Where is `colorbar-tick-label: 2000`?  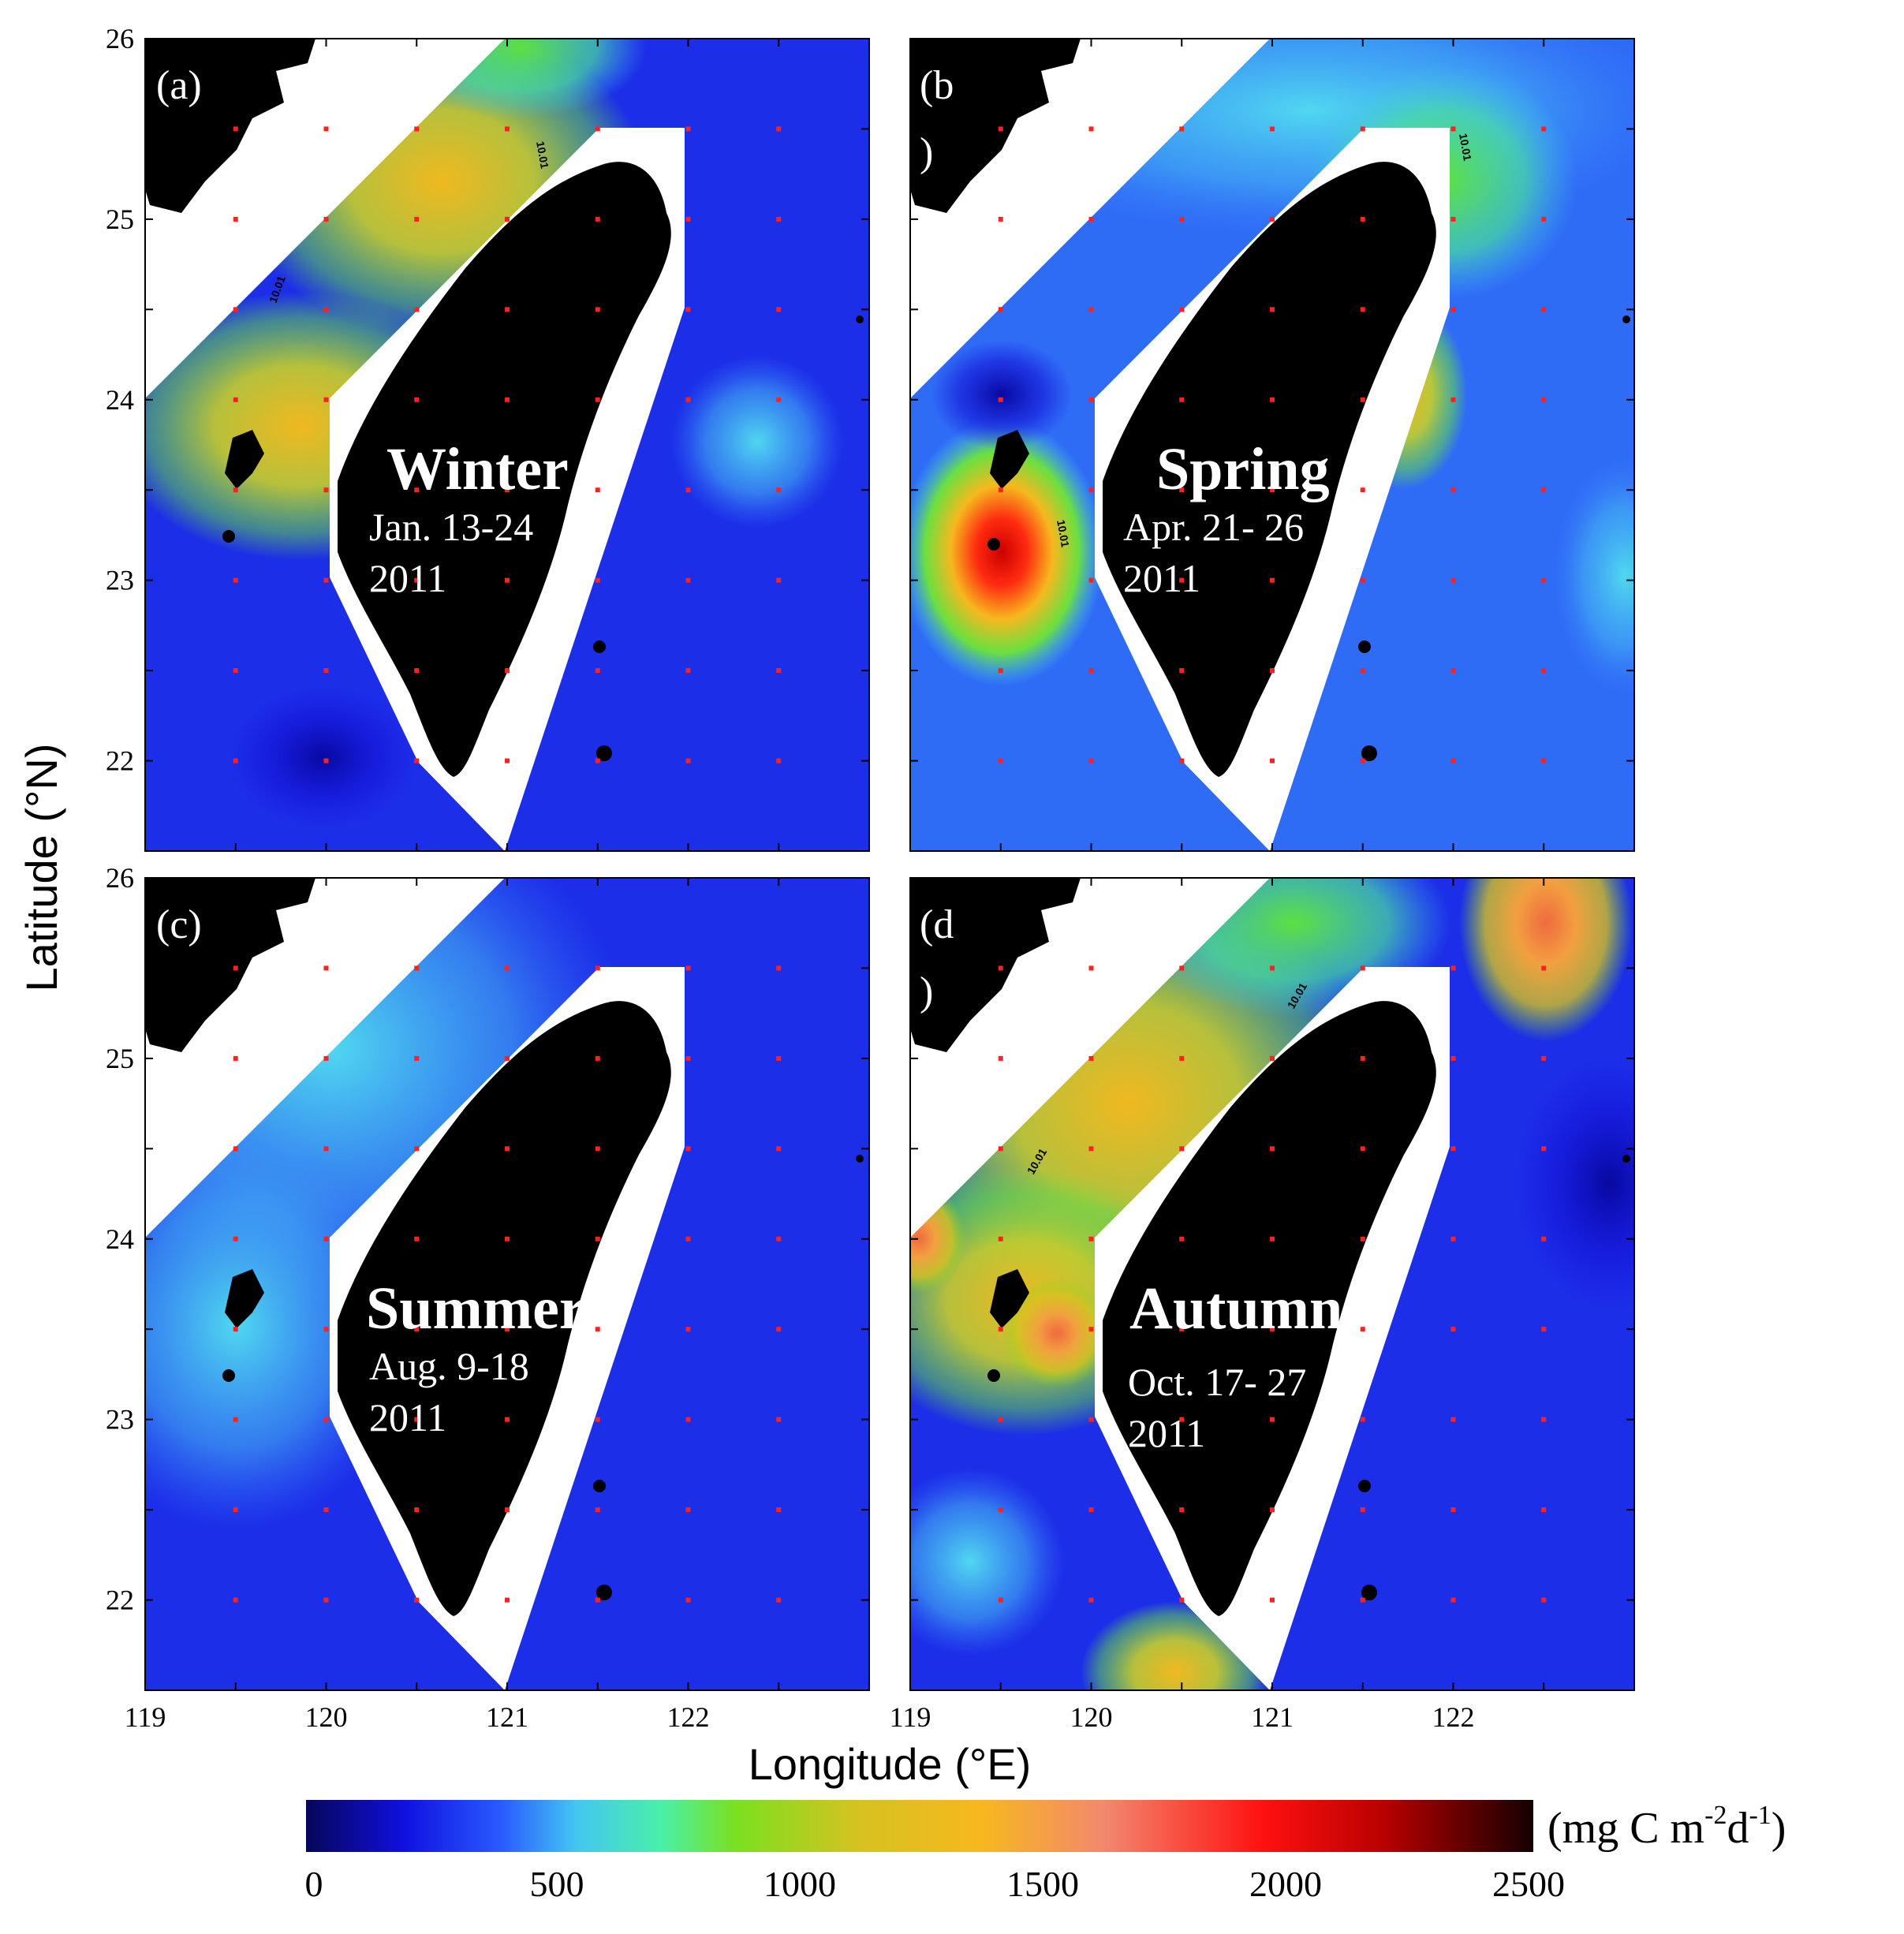
colorbar-tick-label: 2000 is located at coordinates (1285, 1884).